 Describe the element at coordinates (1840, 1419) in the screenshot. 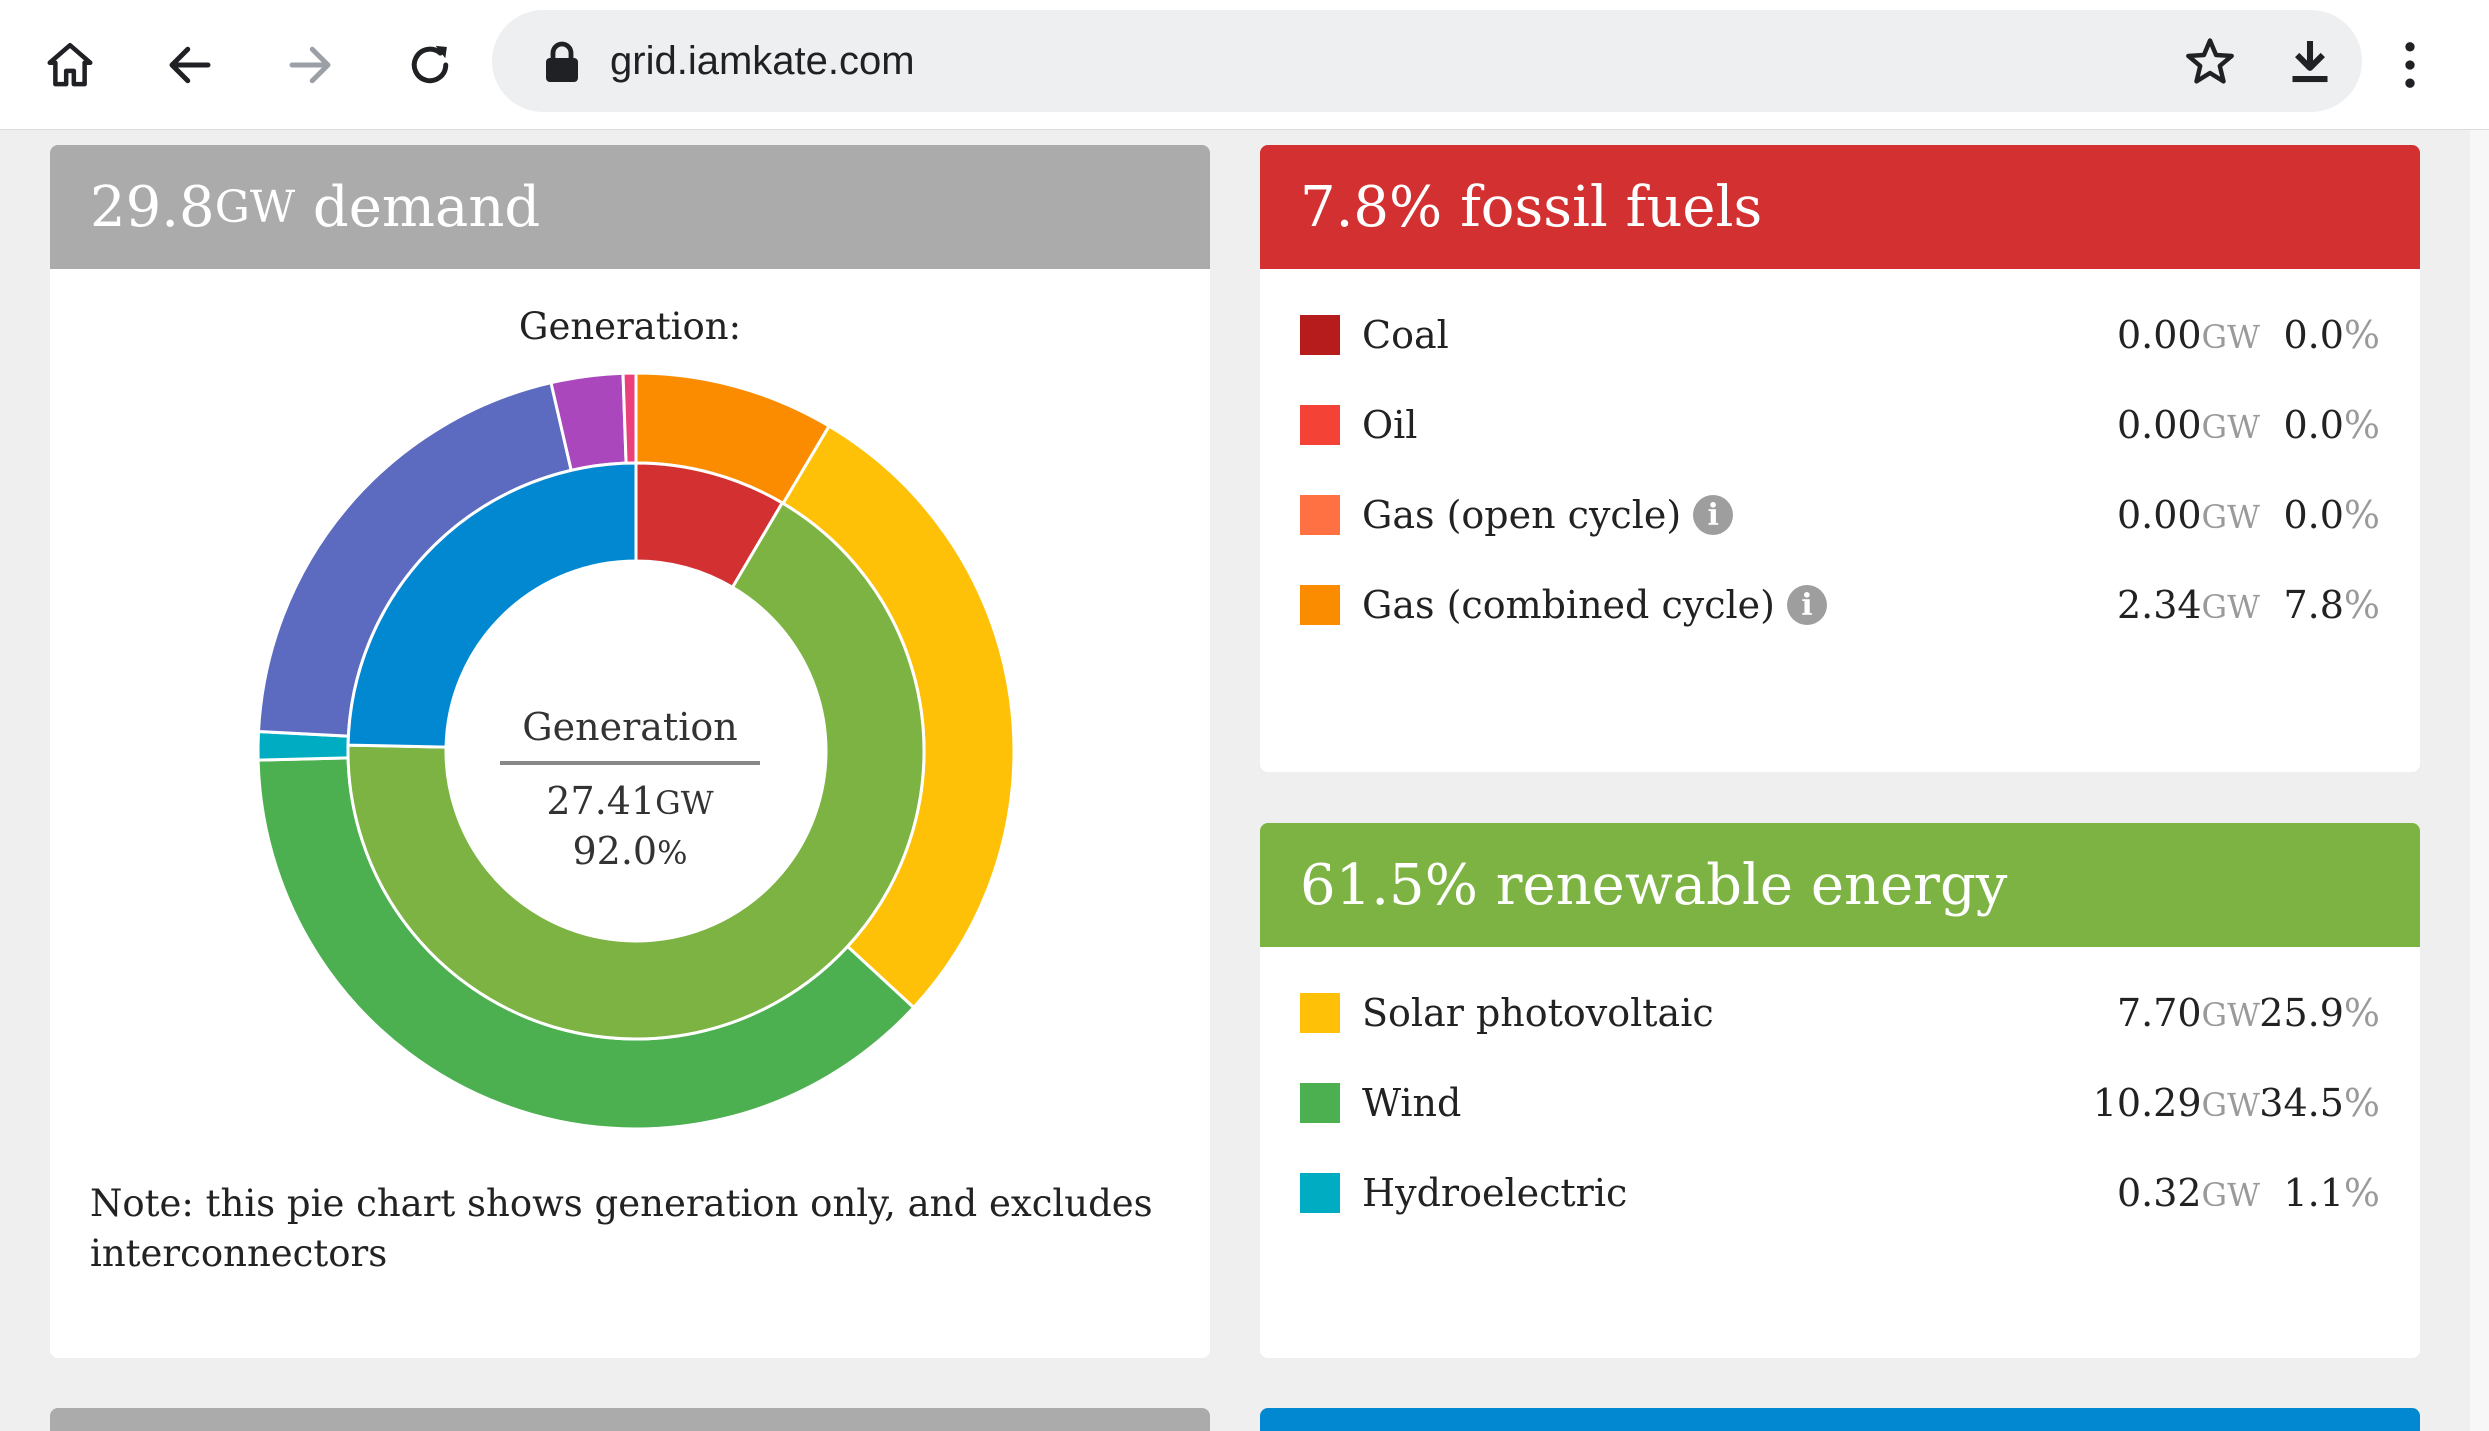

I see `next-card-right-header` at that location.